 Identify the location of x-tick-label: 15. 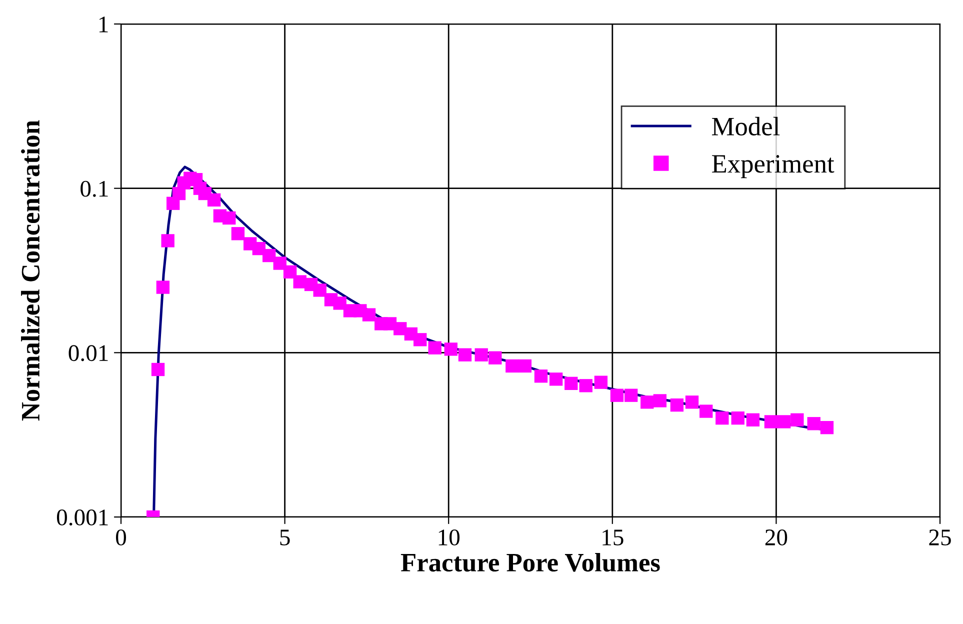
(613, 538).